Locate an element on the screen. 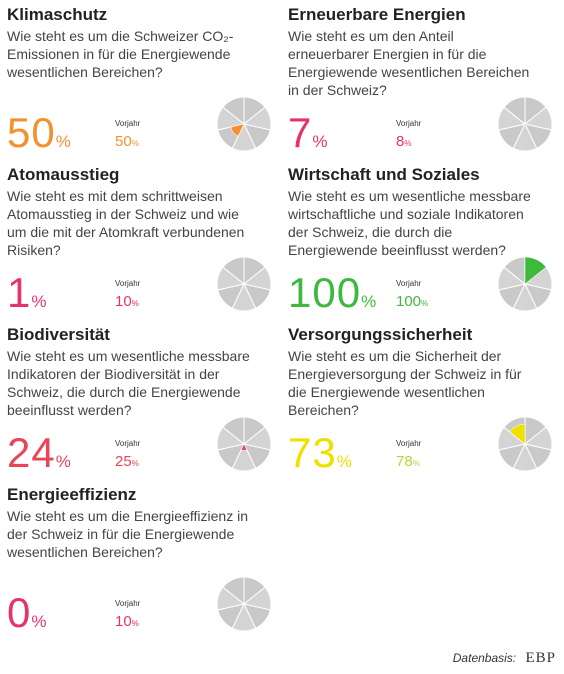 The width and height of the screenshot is (564, 674). prev-number: 25 is located at coordinates (123, 461).